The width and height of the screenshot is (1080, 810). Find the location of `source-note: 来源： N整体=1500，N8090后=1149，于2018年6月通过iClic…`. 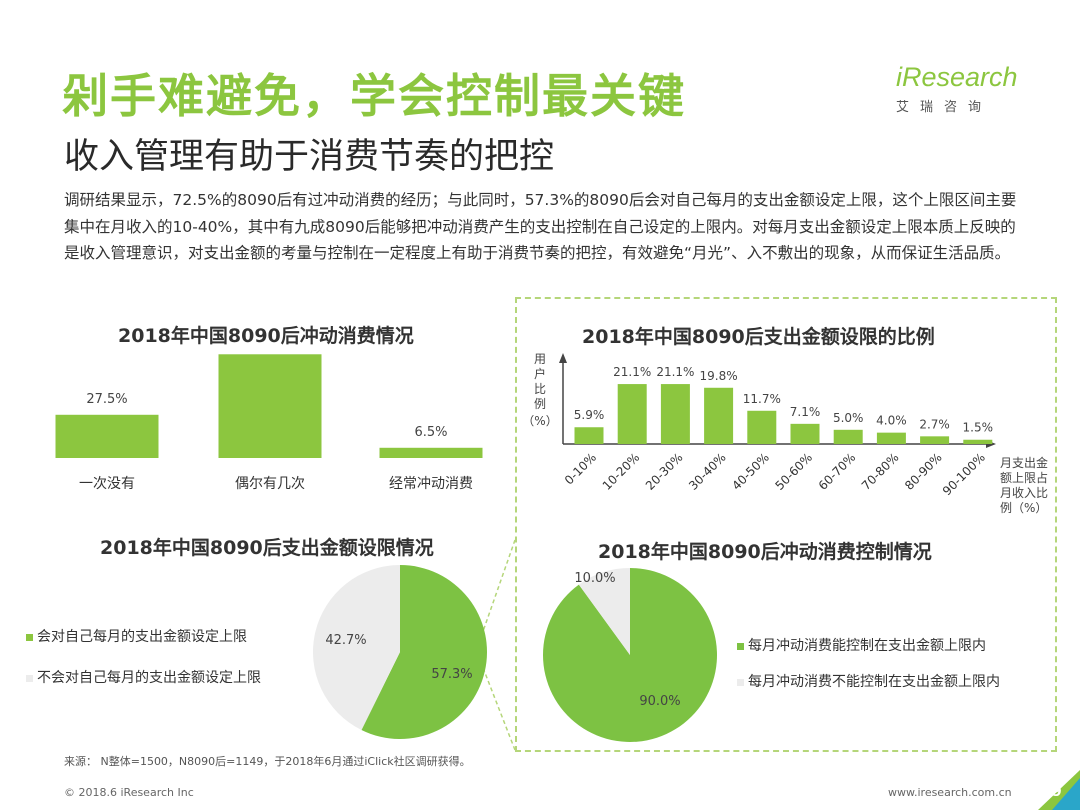

source-note: 来源： N整体=1500，N8090后=1149，于2018年6月通过iClic… is located at coordinates (267, 761).